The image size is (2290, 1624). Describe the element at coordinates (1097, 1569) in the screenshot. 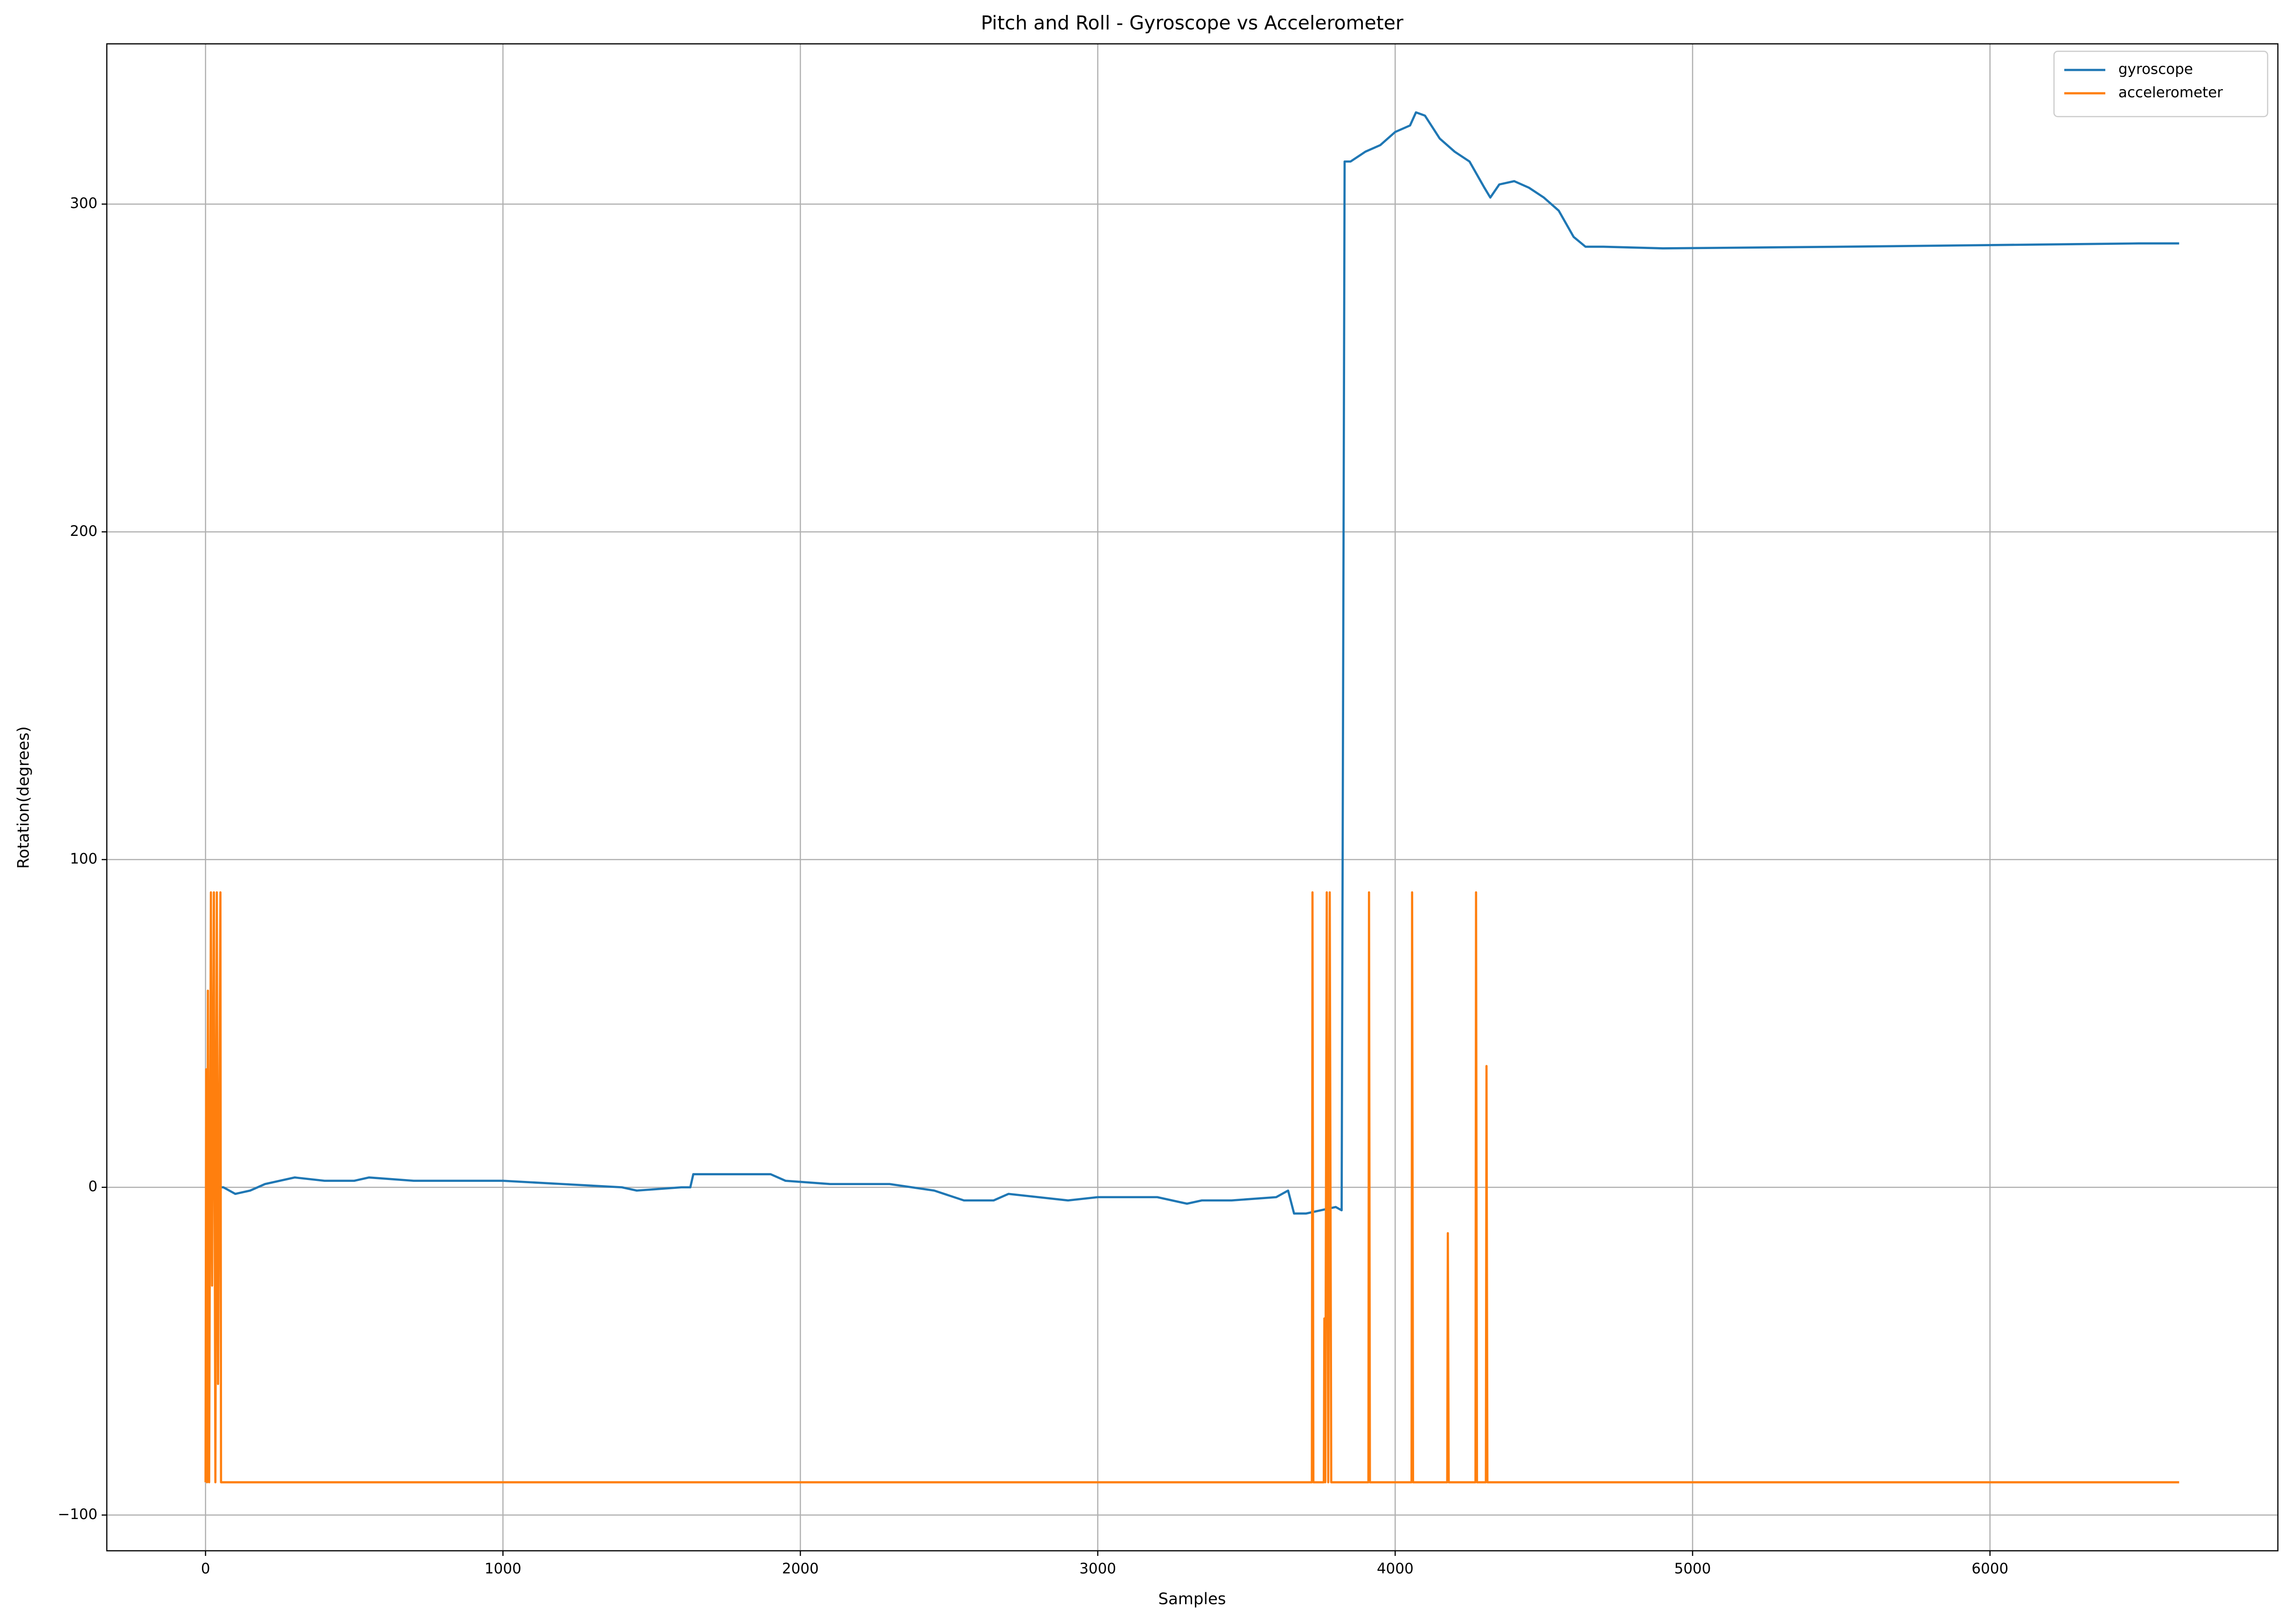

I see `x-tick-label: 3000` at that location.